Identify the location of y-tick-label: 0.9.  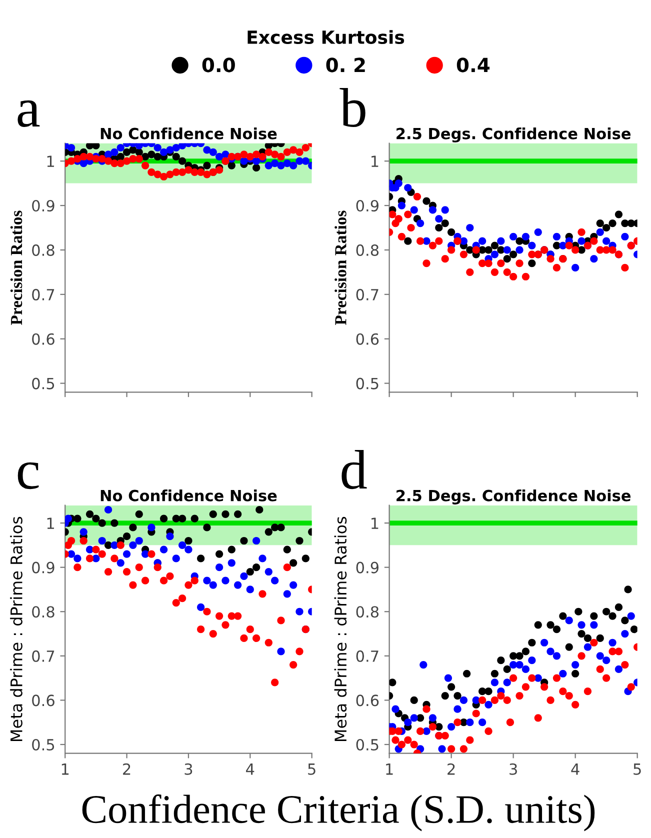
(43, 206).